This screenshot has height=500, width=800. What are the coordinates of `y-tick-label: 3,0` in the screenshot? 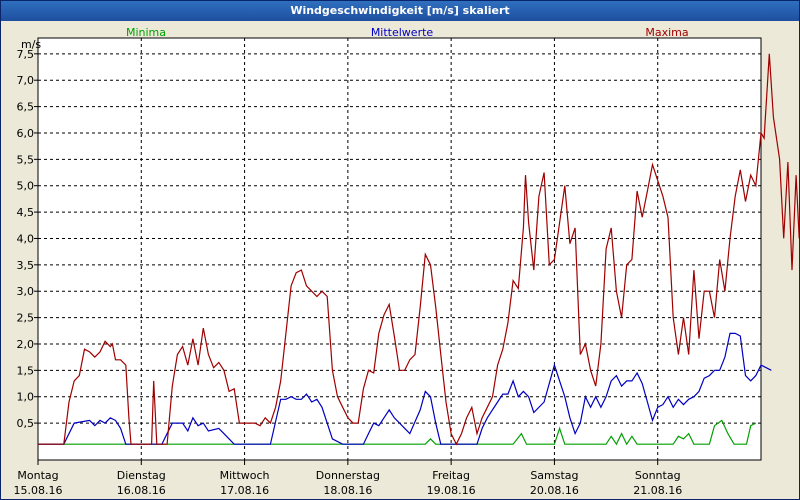 It's located at (26, 291).